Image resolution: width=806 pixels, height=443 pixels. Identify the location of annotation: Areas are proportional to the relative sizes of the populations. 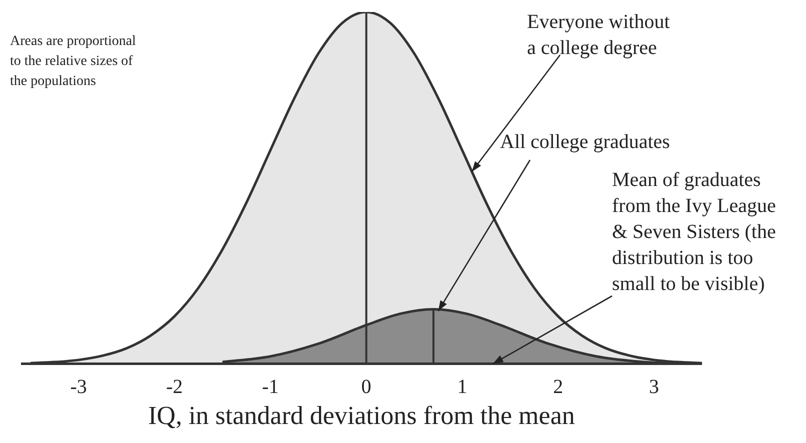
(73, 61).